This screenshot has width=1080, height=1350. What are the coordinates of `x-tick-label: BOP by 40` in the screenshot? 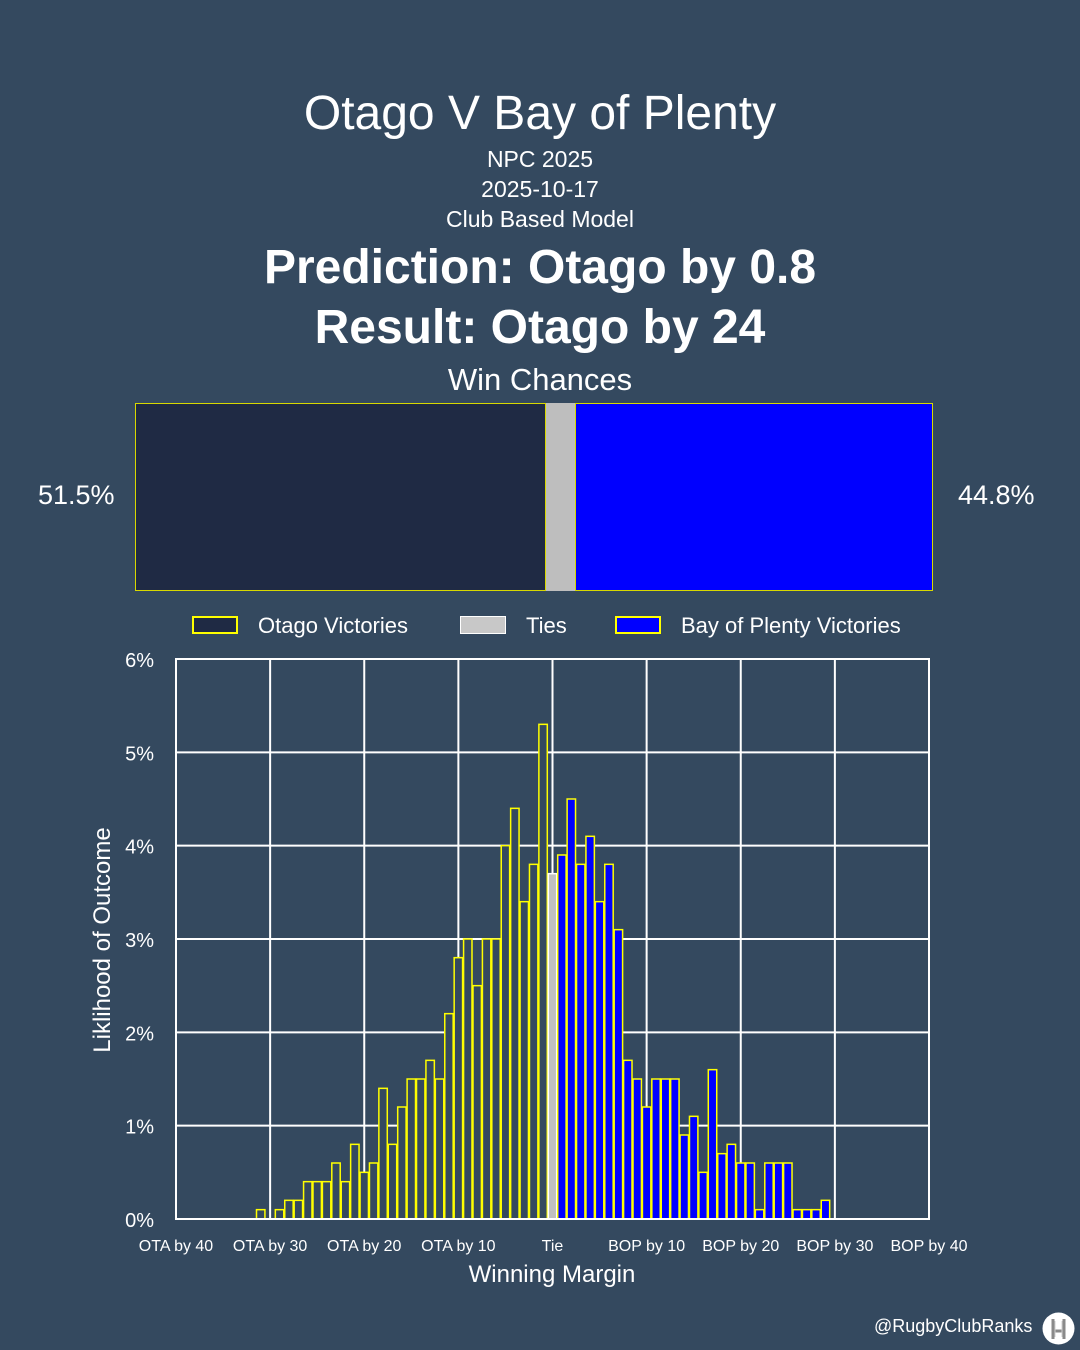 It's located at (928, 1246).